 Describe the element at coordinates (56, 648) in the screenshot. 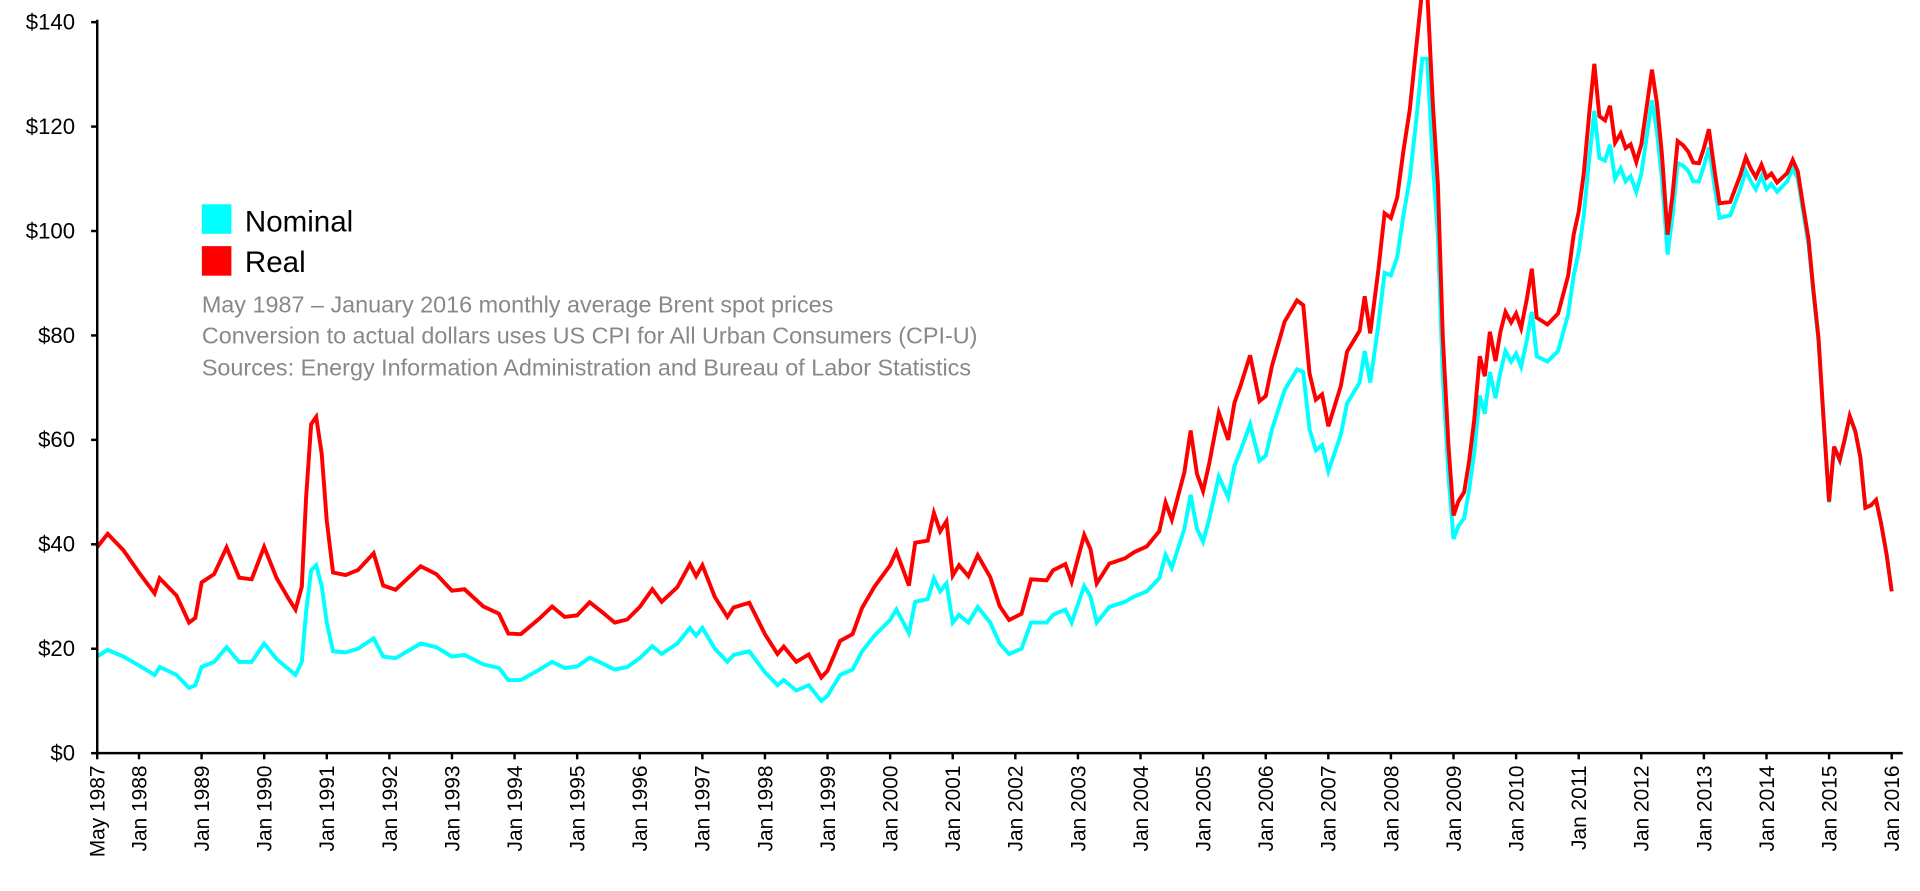

I see `y-tick-label: $20` at that location.